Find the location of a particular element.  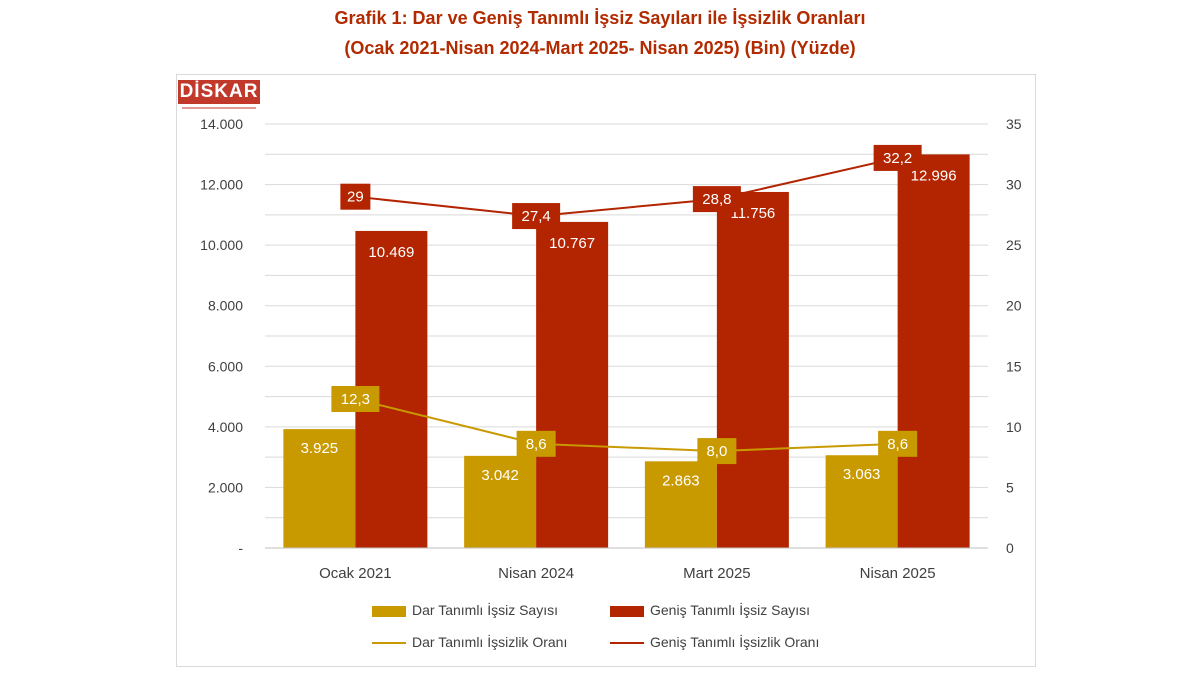

x-axis-tick-label: Nisan 2024 is located at coordinates (536, 573).